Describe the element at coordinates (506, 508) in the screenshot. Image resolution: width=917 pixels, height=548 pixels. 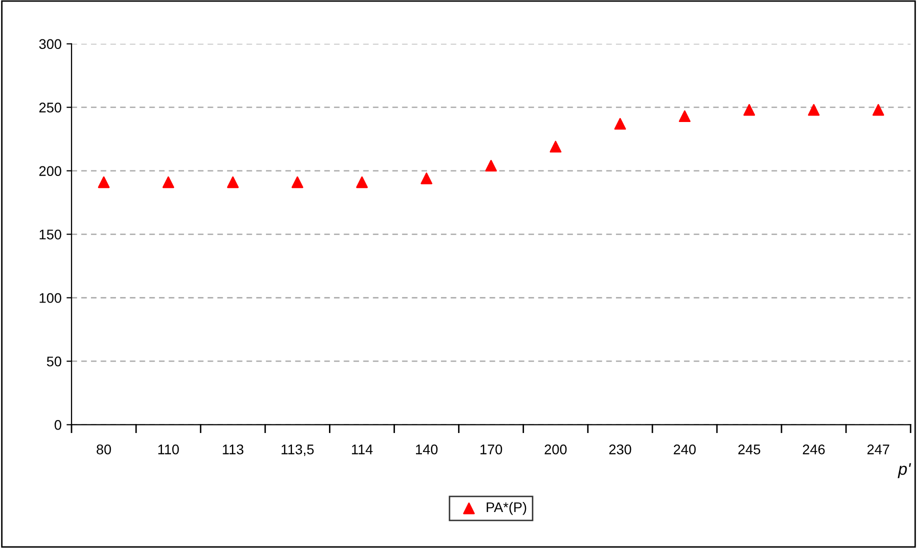
I see `legend-label: PA*(P)` at that location.